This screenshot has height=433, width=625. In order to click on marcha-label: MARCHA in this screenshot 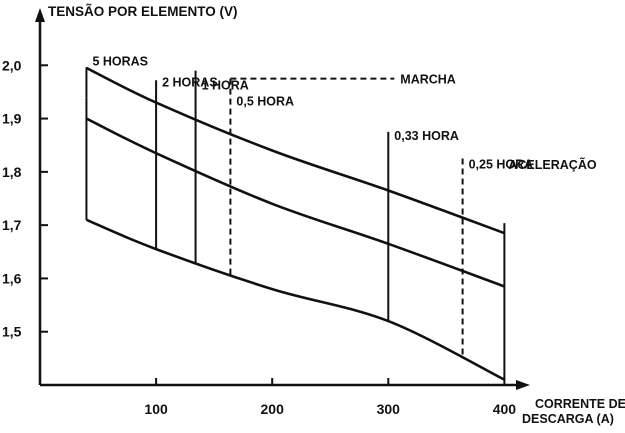, I will do `click(428, 80)`.